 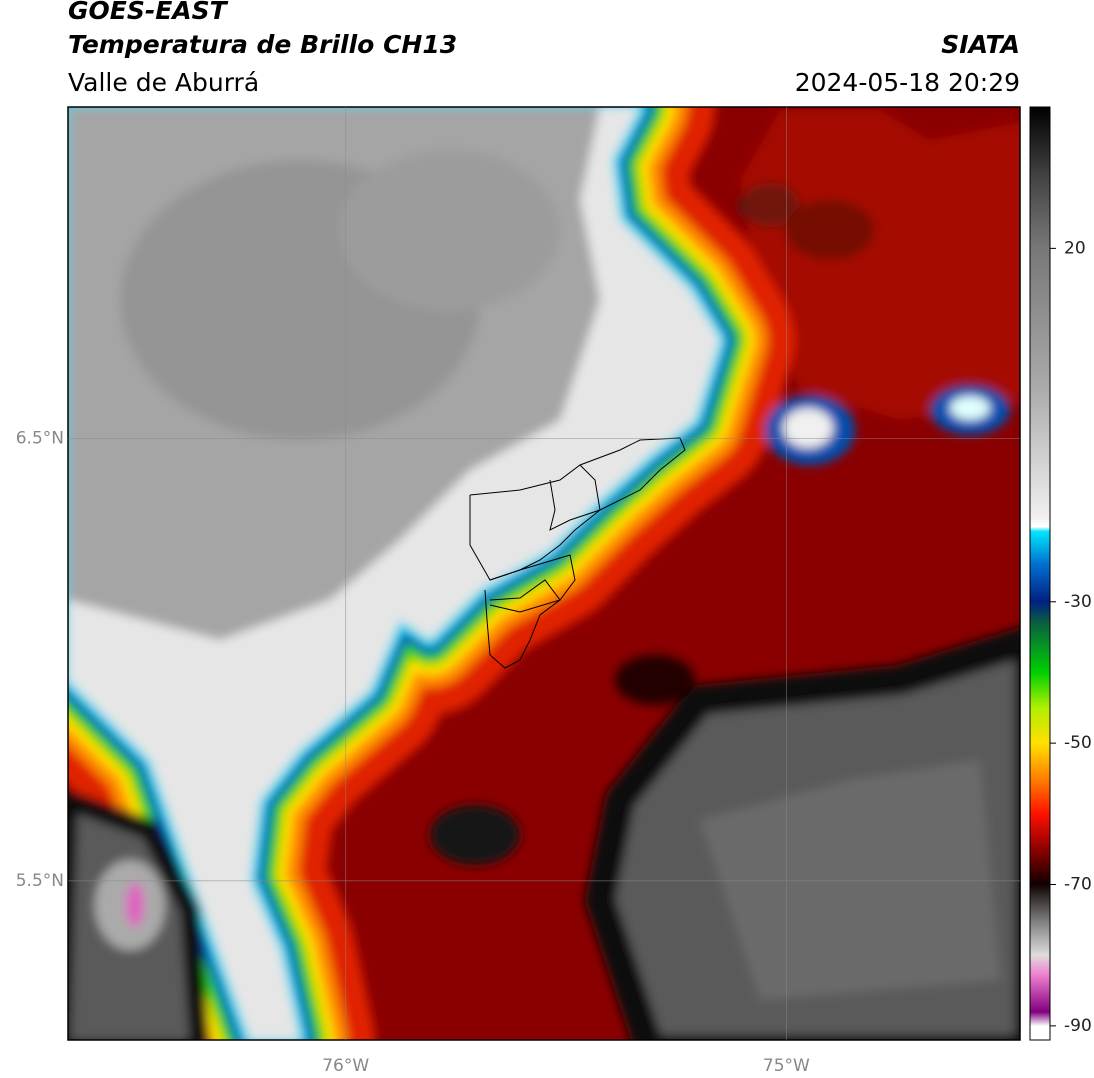 What do you see at coordinates (40, 881) in the screenshot?
I see `y-tick-label: 5.5°N` at bounding box center [40, 881].